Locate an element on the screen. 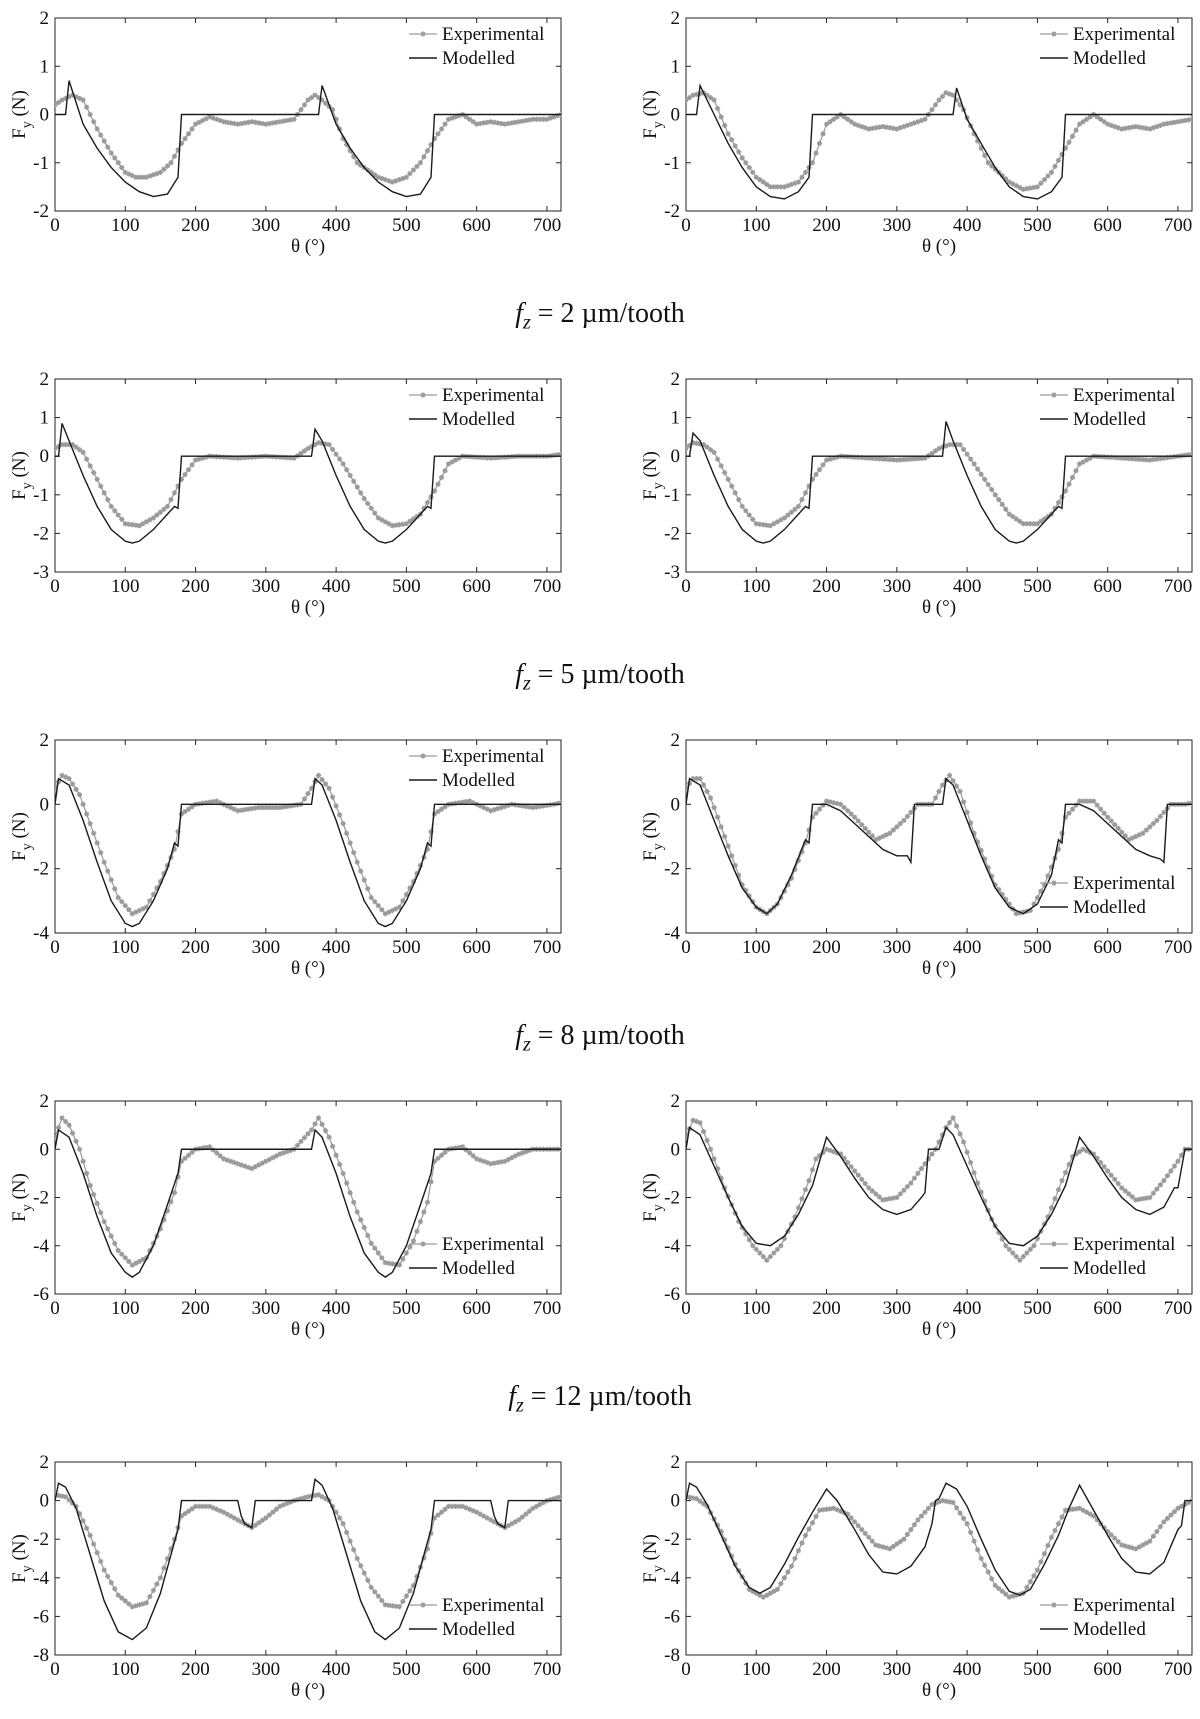  x-tick-label: 100 is located at coordinates (756, 586).